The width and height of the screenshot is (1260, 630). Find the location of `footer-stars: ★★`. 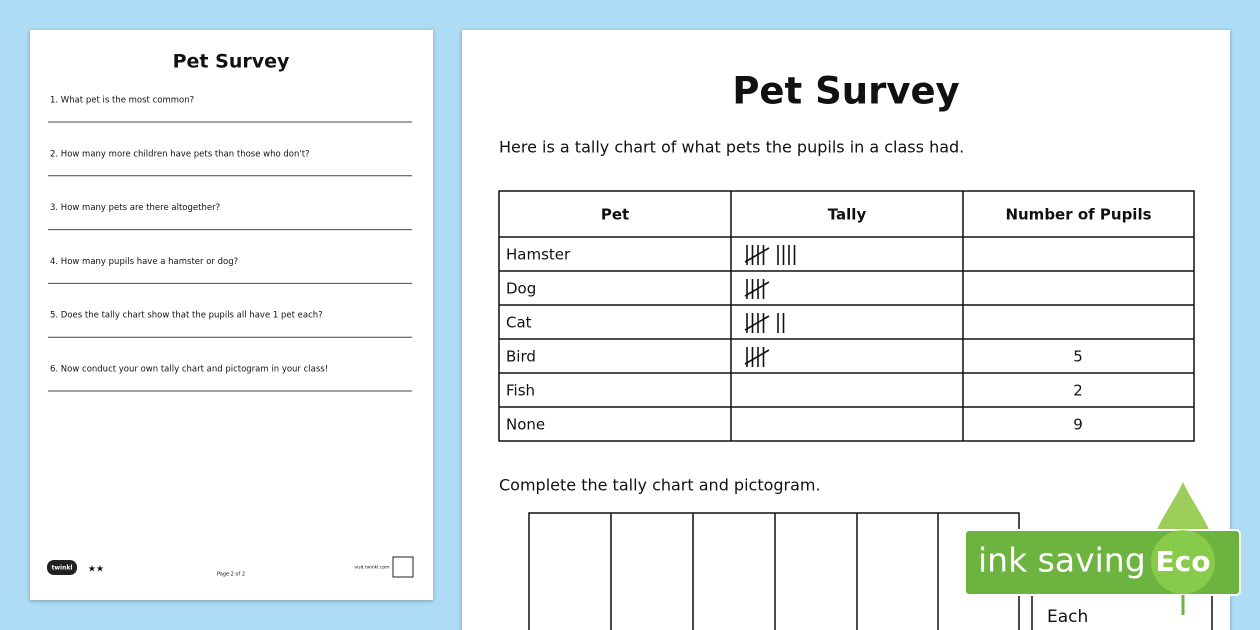

footer-stars: ★★ is located at coordinates (96, 570).